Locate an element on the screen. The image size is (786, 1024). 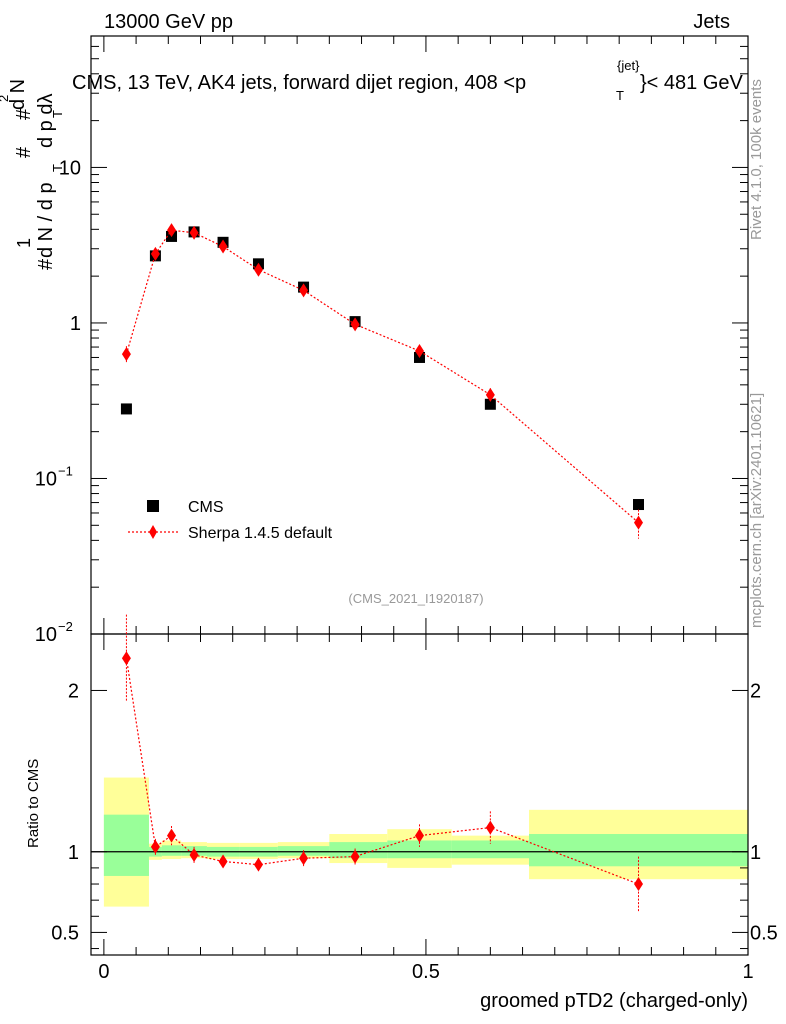
title-tail: }< 481 GeV is located at coordinates (692, 83).